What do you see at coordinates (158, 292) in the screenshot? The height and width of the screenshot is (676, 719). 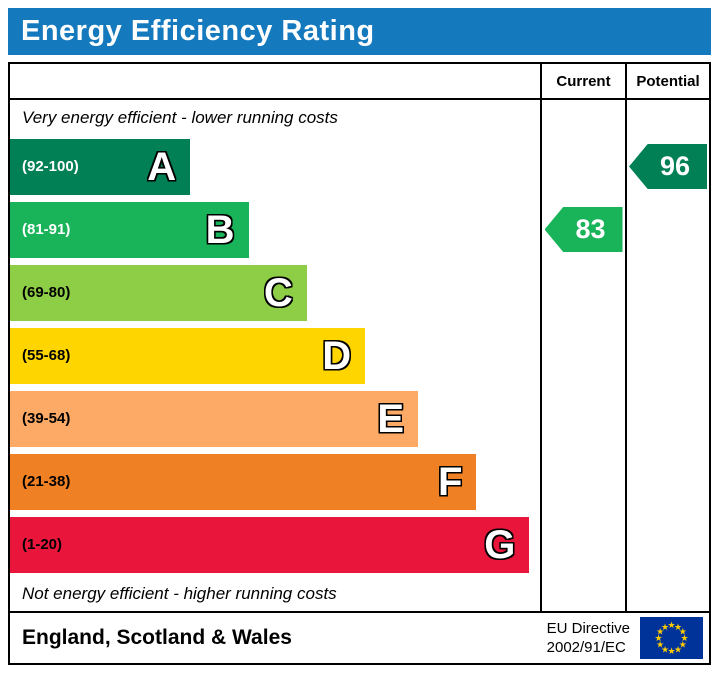 I see `band-bar-c: (69-80) C` at bounding box center [158, 292].